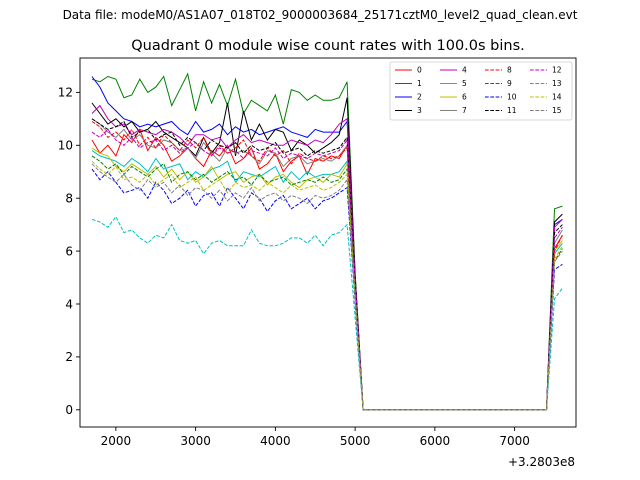 This screenshot has height=480, width=640. I want to click on legend-label-7: 7, so click(464, 110).